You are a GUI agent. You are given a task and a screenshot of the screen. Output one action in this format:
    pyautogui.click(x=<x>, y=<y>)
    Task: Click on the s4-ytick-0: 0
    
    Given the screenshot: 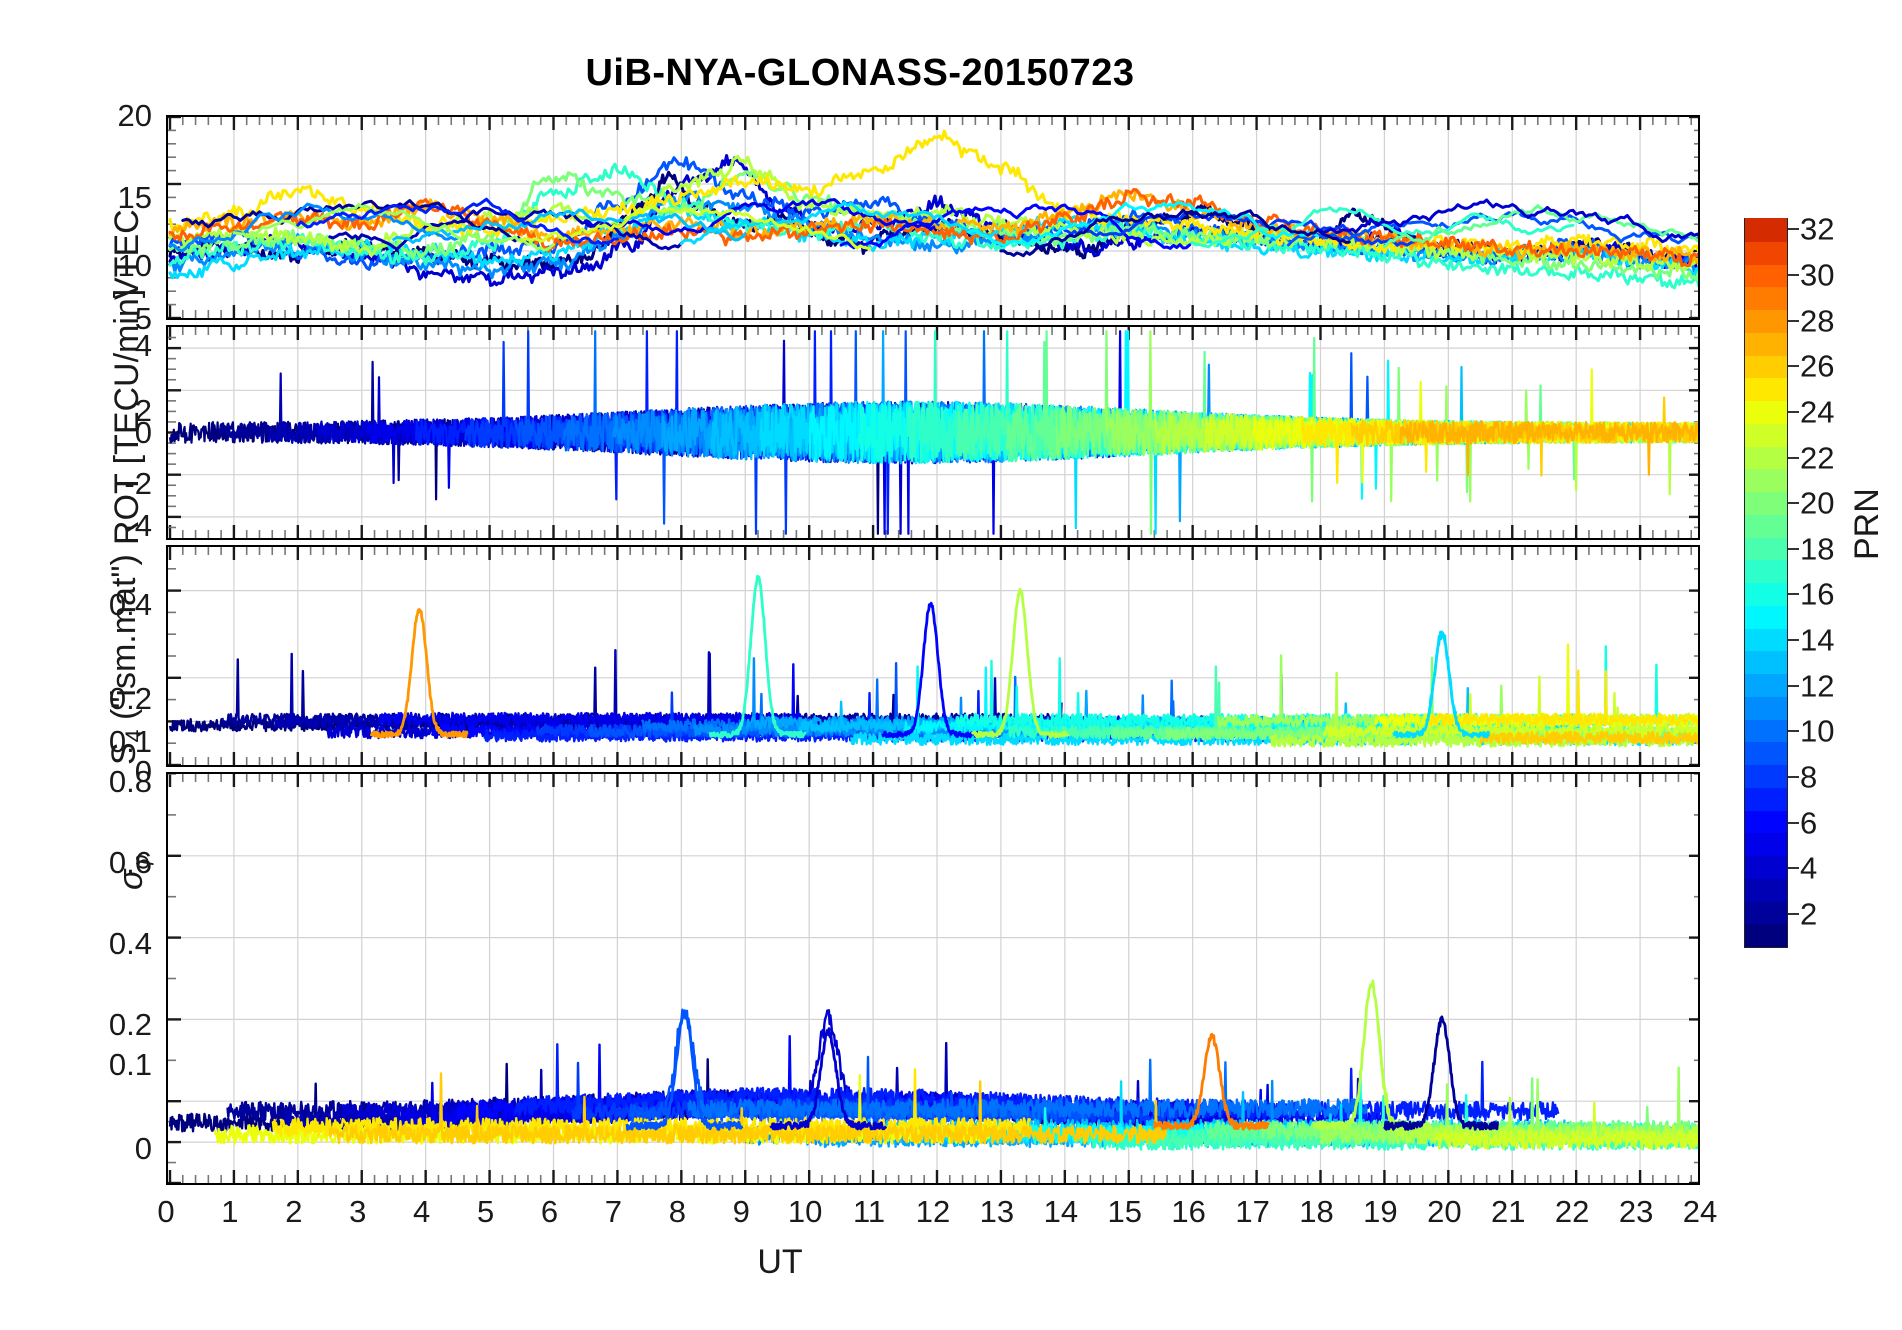 What is the action you would take?
    pyautogui.click(x=143, y=771)
    